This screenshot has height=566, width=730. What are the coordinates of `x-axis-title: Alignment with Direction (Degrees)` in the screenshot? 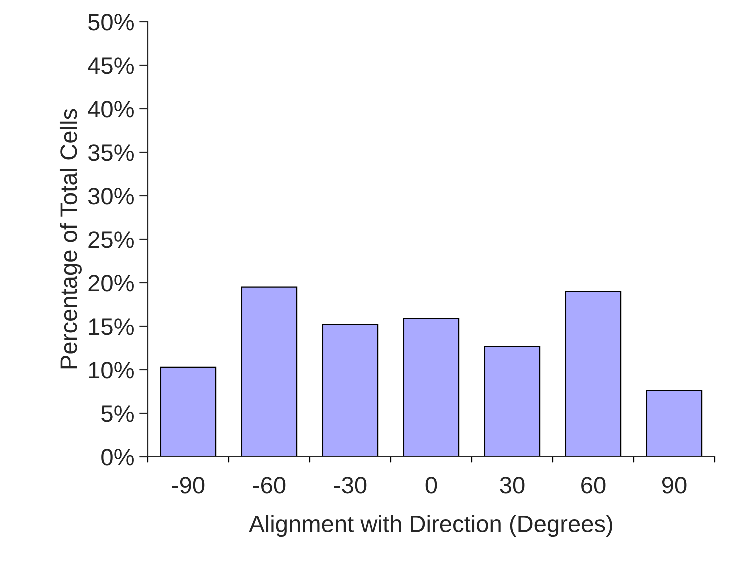 It's located at (430, 526).